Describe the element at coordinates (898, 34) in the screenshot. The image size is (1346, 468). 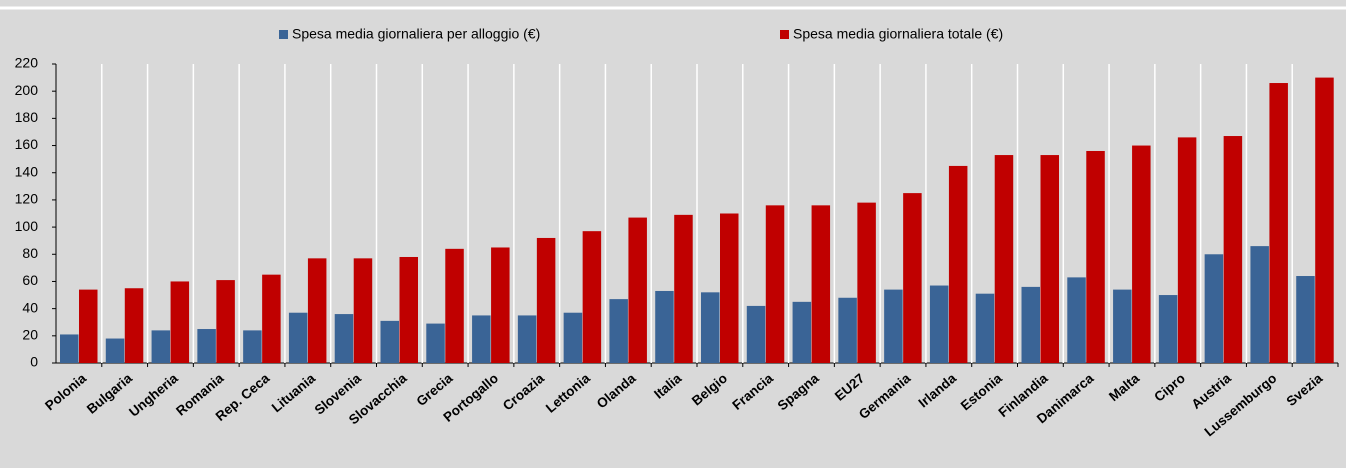
I see `legend-label: Spesa media giornaliera totale (€)` at that location.